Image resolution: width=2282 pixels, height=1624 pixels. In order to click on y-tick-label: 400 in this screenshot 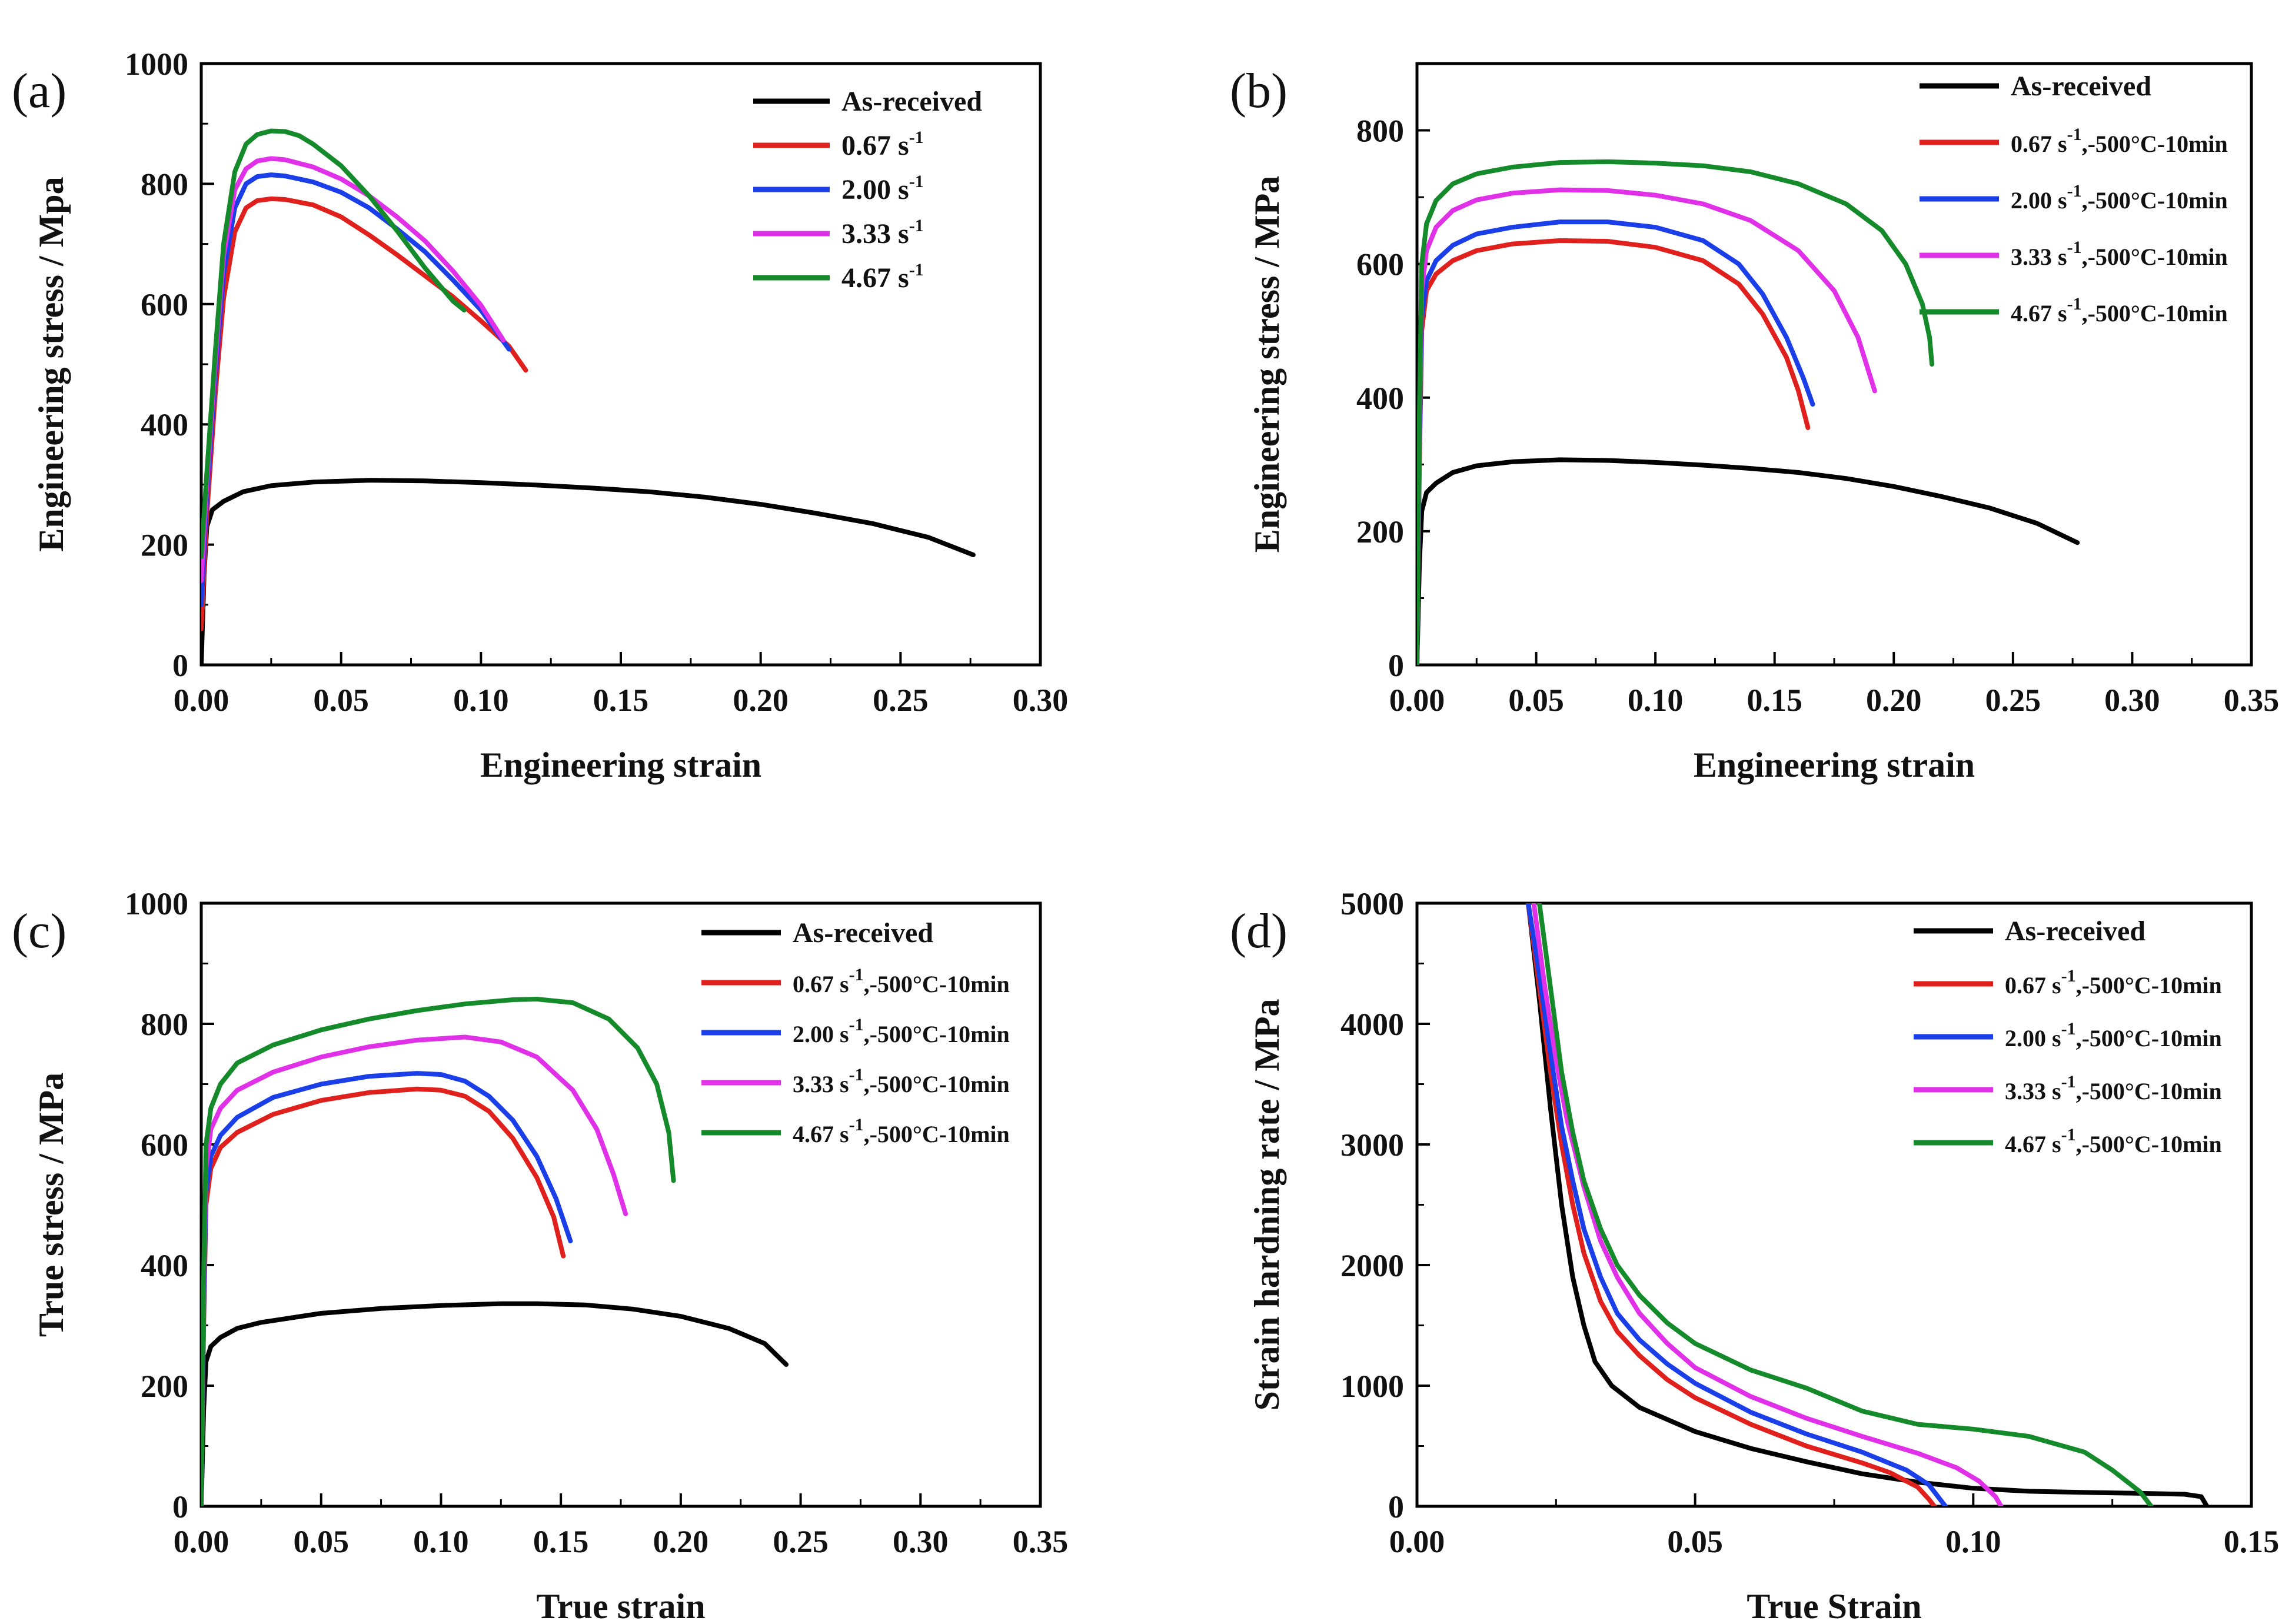, I will do `click(164, 1265)`.